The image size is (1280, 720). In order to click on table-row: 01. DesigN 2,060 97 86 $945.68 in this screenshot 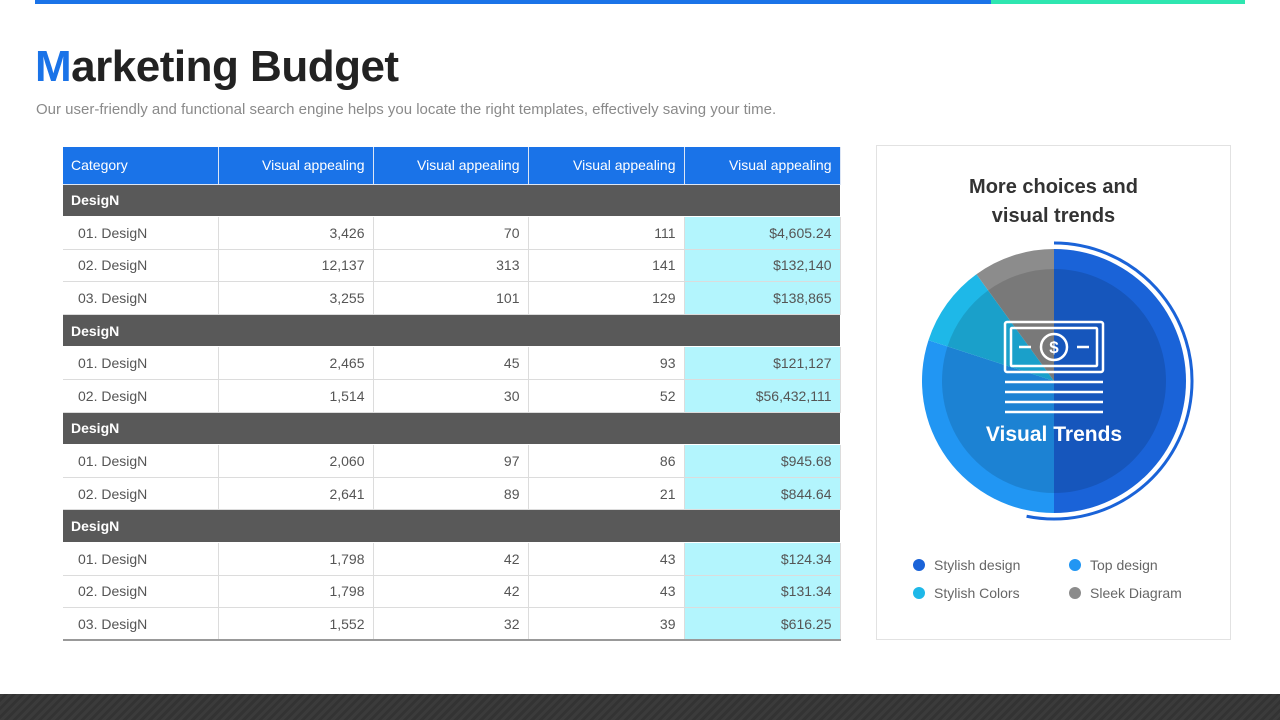, I will do `click(452, 461)`.